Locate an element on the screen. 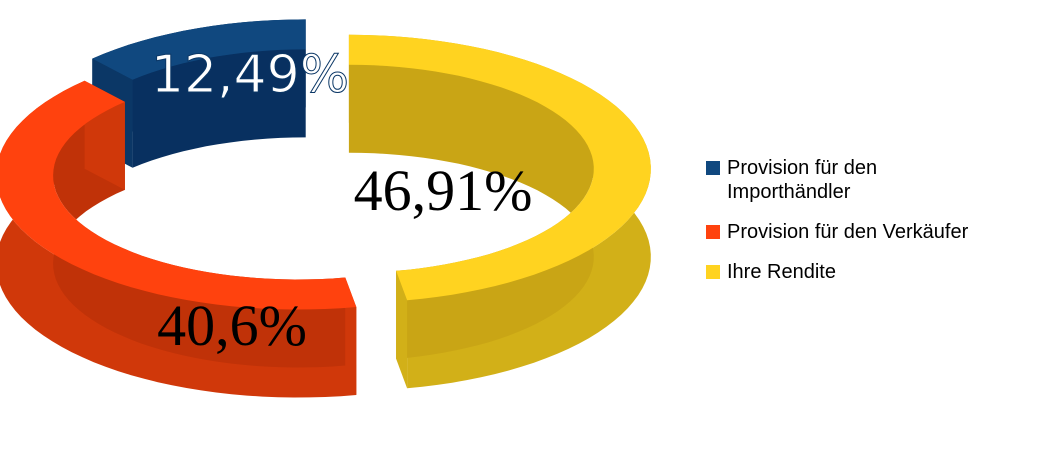  slice-inner-wall is located at coordinates (219, 108).